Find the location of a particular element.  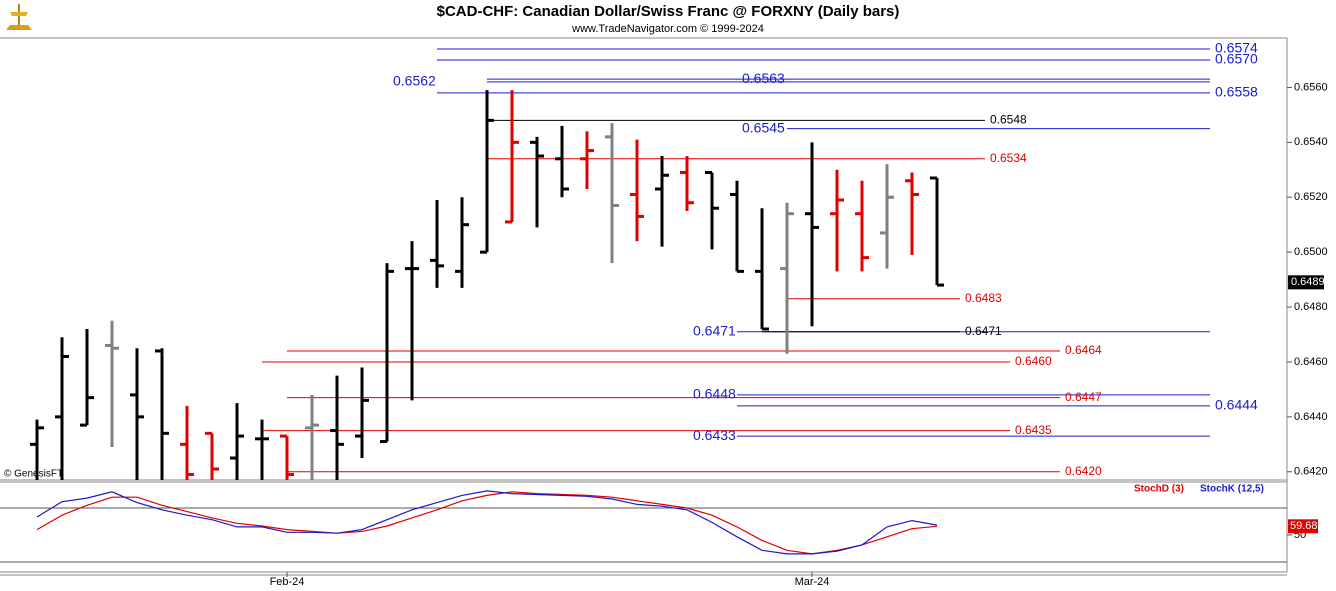

y-tick-label: 0.6560 is located at coordinates (1311, 87).